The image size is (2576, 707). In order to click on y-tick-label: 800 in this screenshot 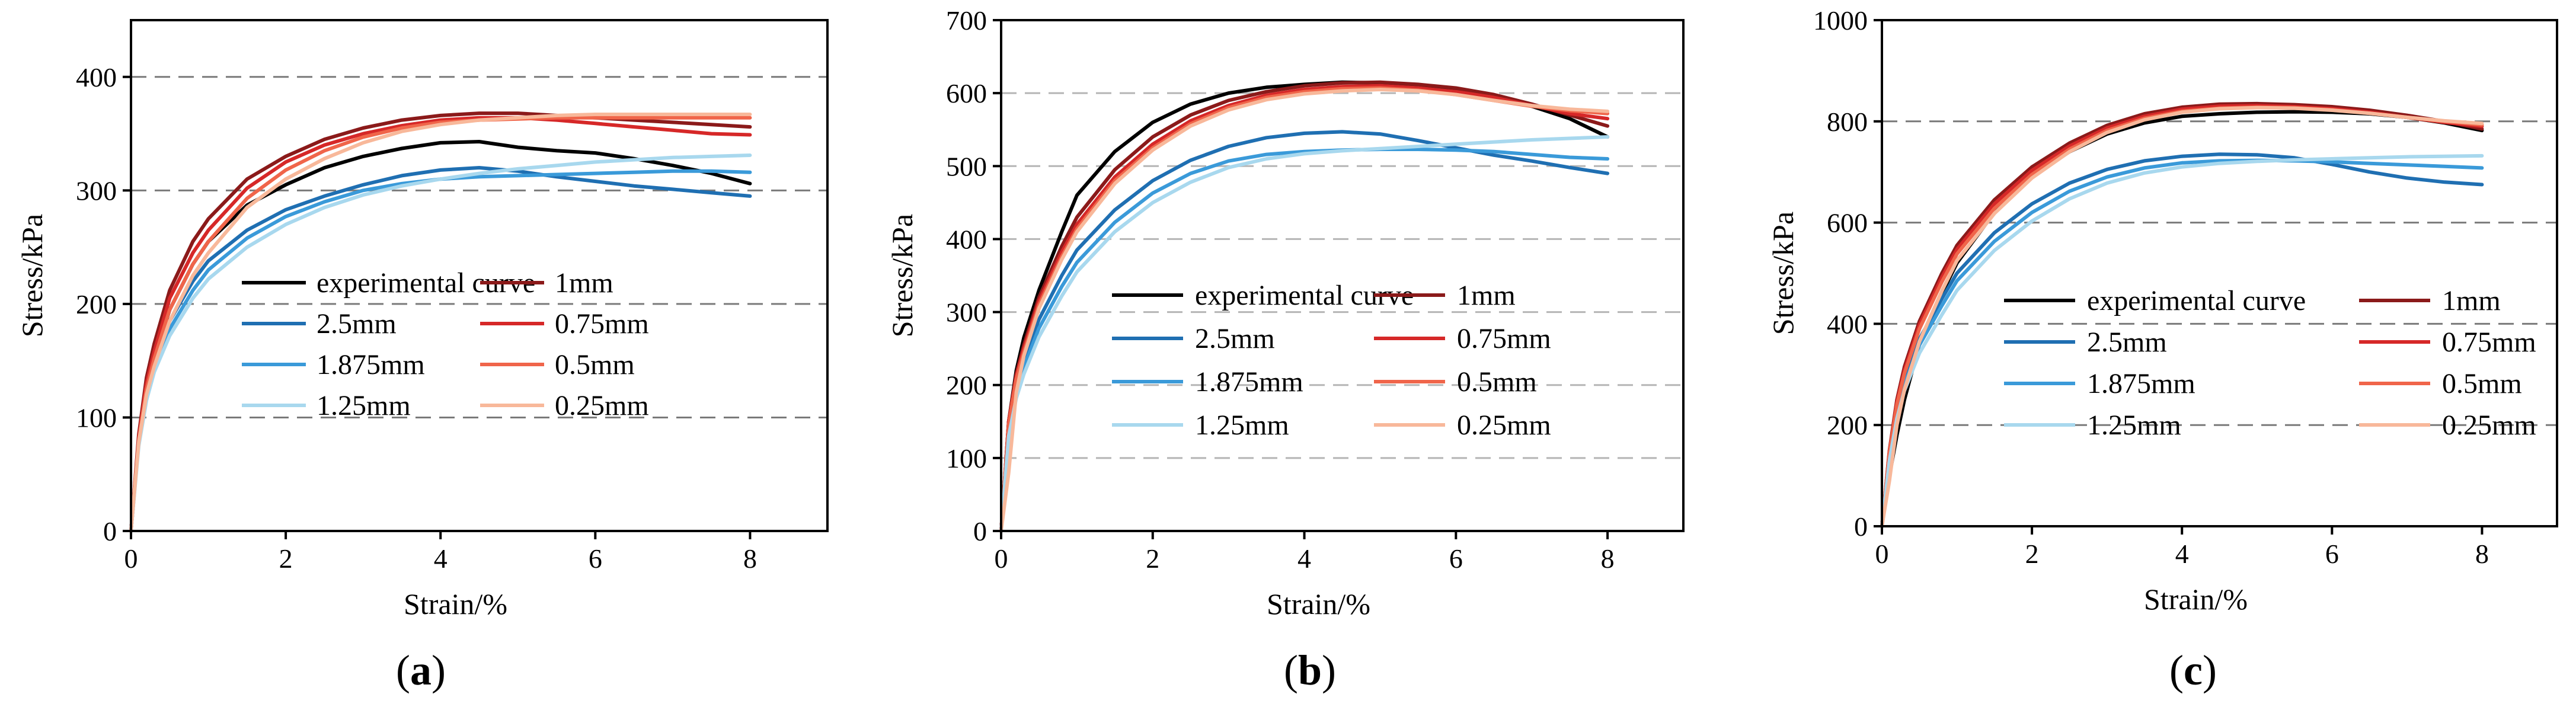, I will do `click(1847, 122)`.